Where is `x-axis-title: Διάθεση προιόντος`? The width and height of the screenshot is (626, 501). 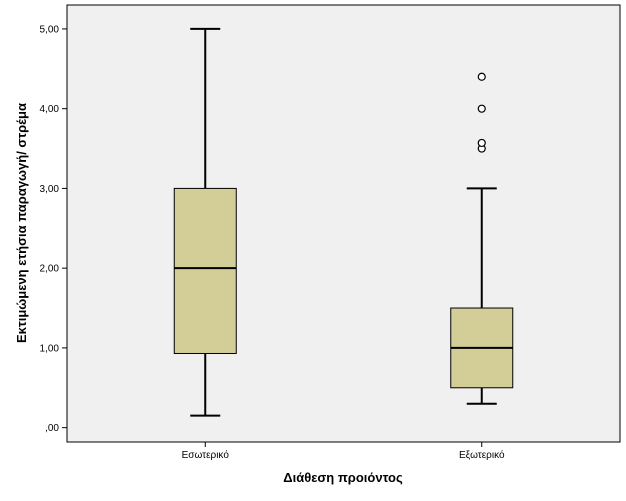
x-axis-title: Διάθεση προιόντος is located at coordinates (343, 477).